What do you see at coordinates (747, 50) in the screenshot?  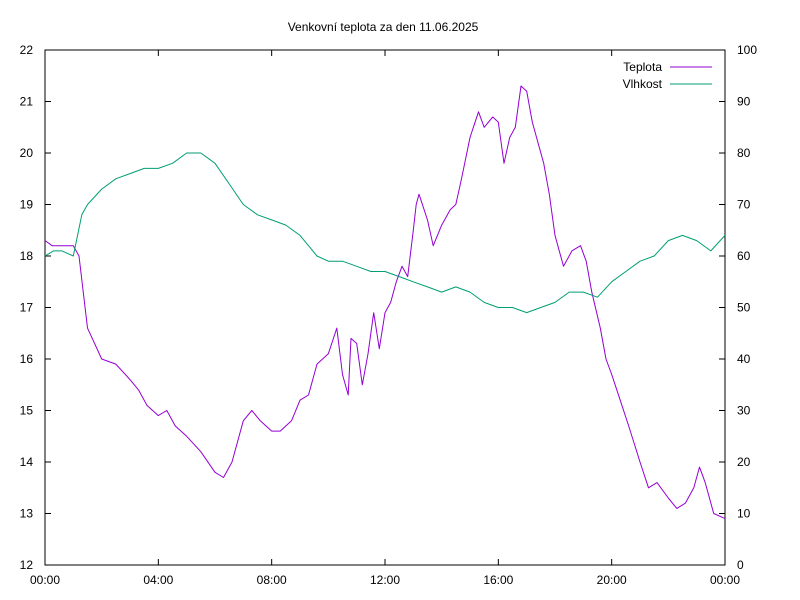 I see `y-right-tick-label: 100` at bounding box center [747, 50].